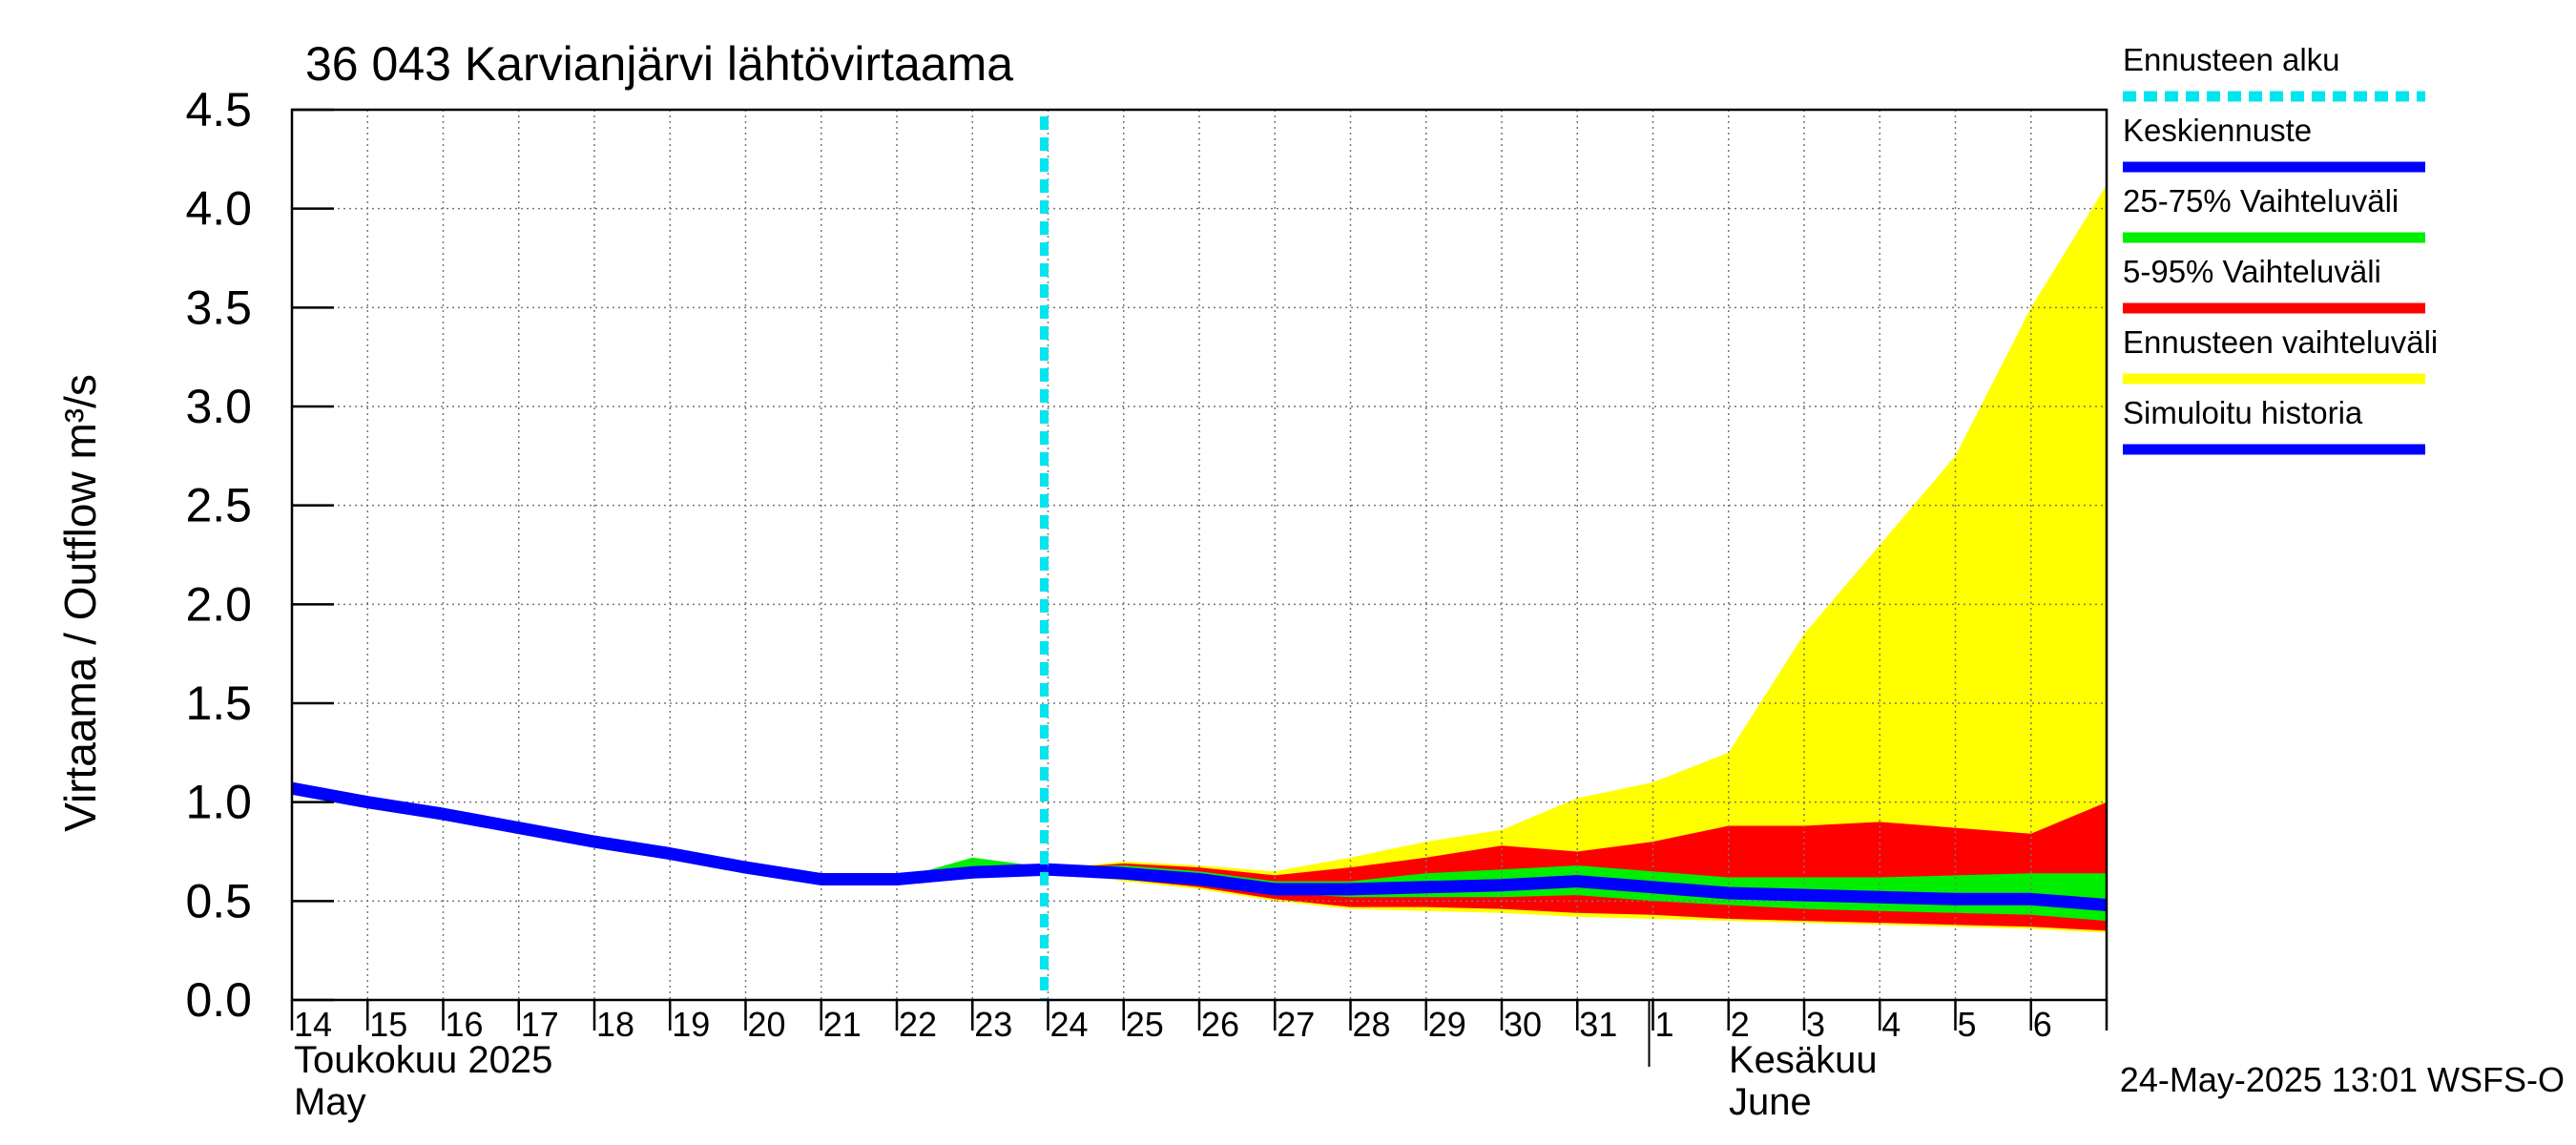  Describe the element at coordinates (1447, 1025) in the screenshot. I see `x-tick-label: 29` at that location.